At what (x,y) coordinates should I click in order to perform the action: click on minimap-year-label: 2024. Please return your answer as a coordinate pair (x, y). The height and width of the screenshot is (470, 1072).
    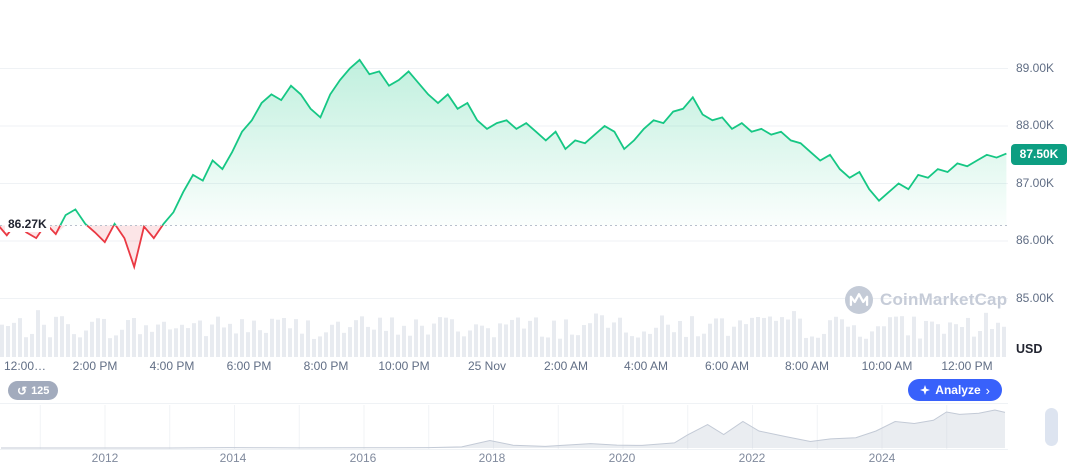
    Looking at the image, I should click on (882, 458).